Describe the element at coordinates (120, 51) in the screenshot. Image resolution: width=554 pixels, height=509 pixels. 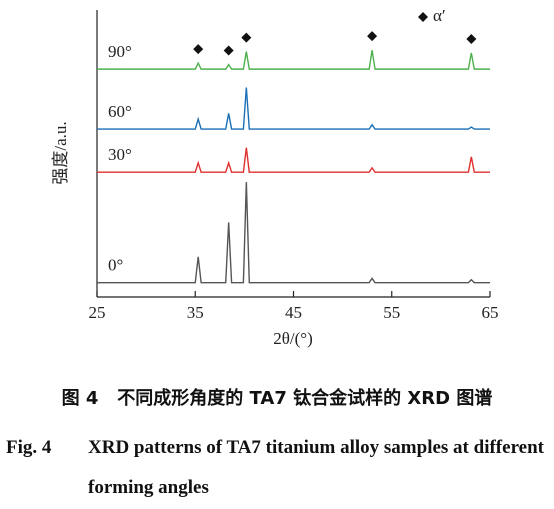
I see `series-label: 90°` at that location.